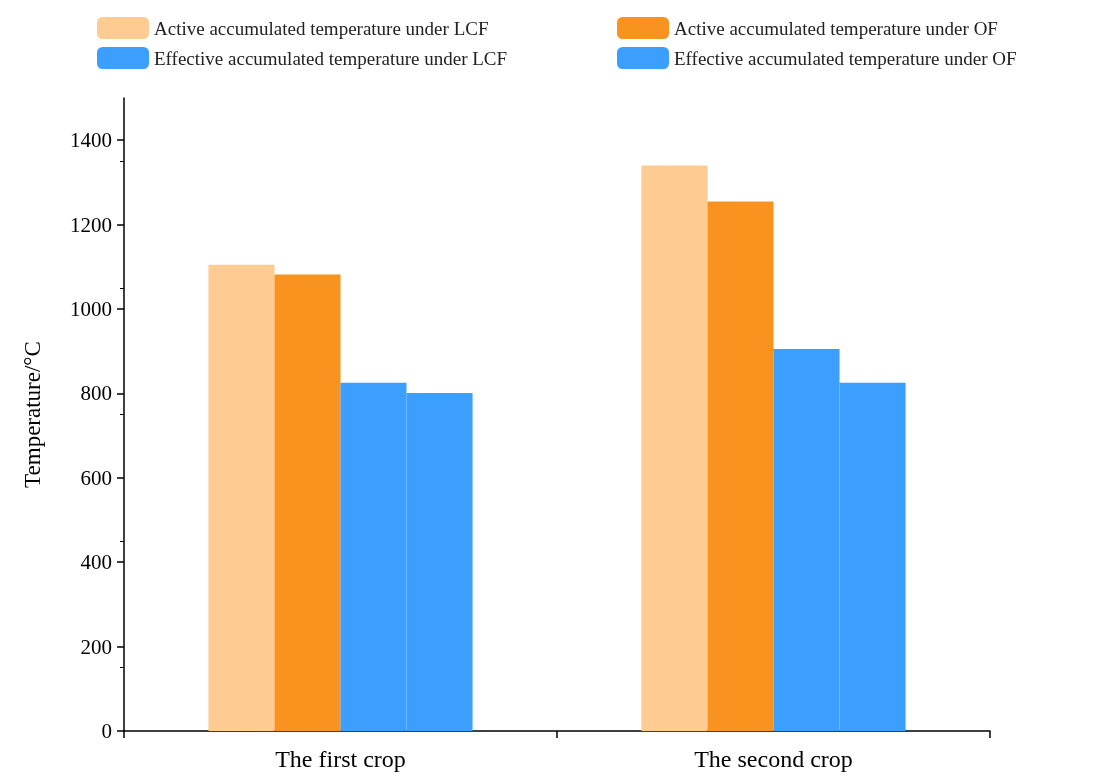  What do you see at coordinates (340, 759) in the screenshot?
I see `x-tick-label: The first crop` at bounding box center [340, 759].